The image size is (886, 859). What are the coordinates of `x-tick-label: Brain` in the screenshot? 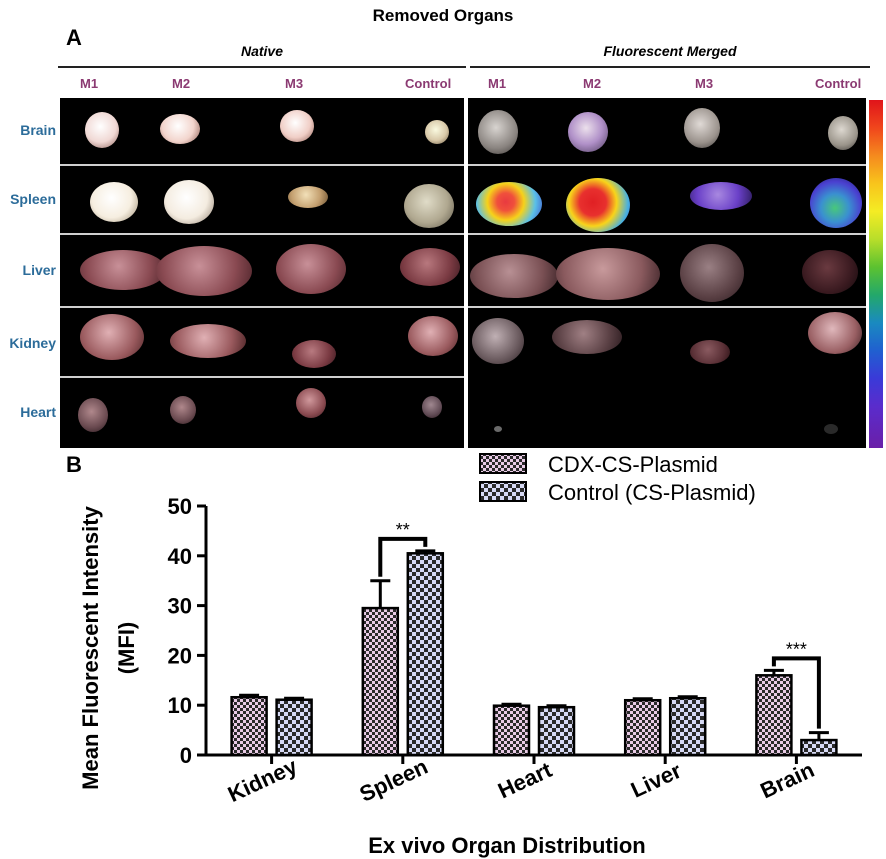 It's located at (787, 780).